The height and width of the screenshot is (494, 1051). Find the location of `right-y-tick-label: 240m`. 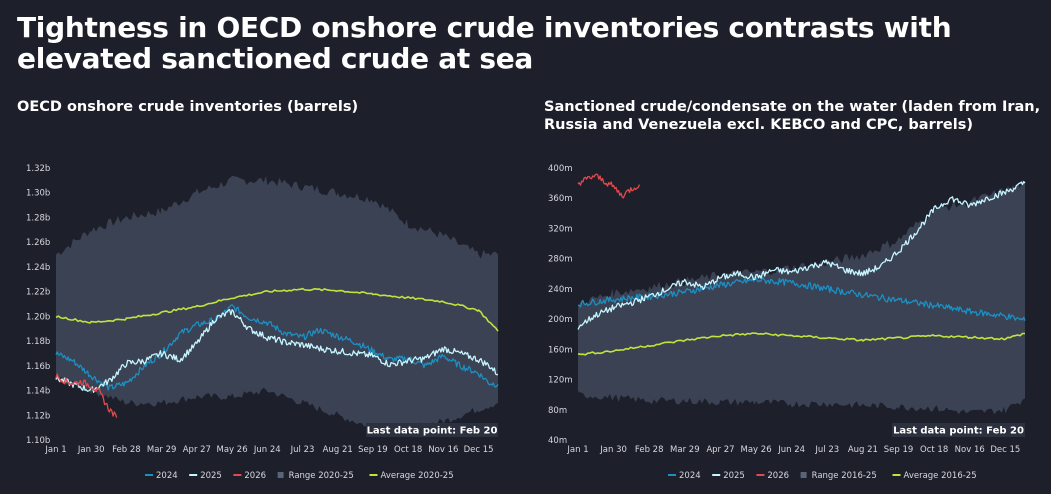

right-y-tick-label: 240m is located at coordinates (560, 290).